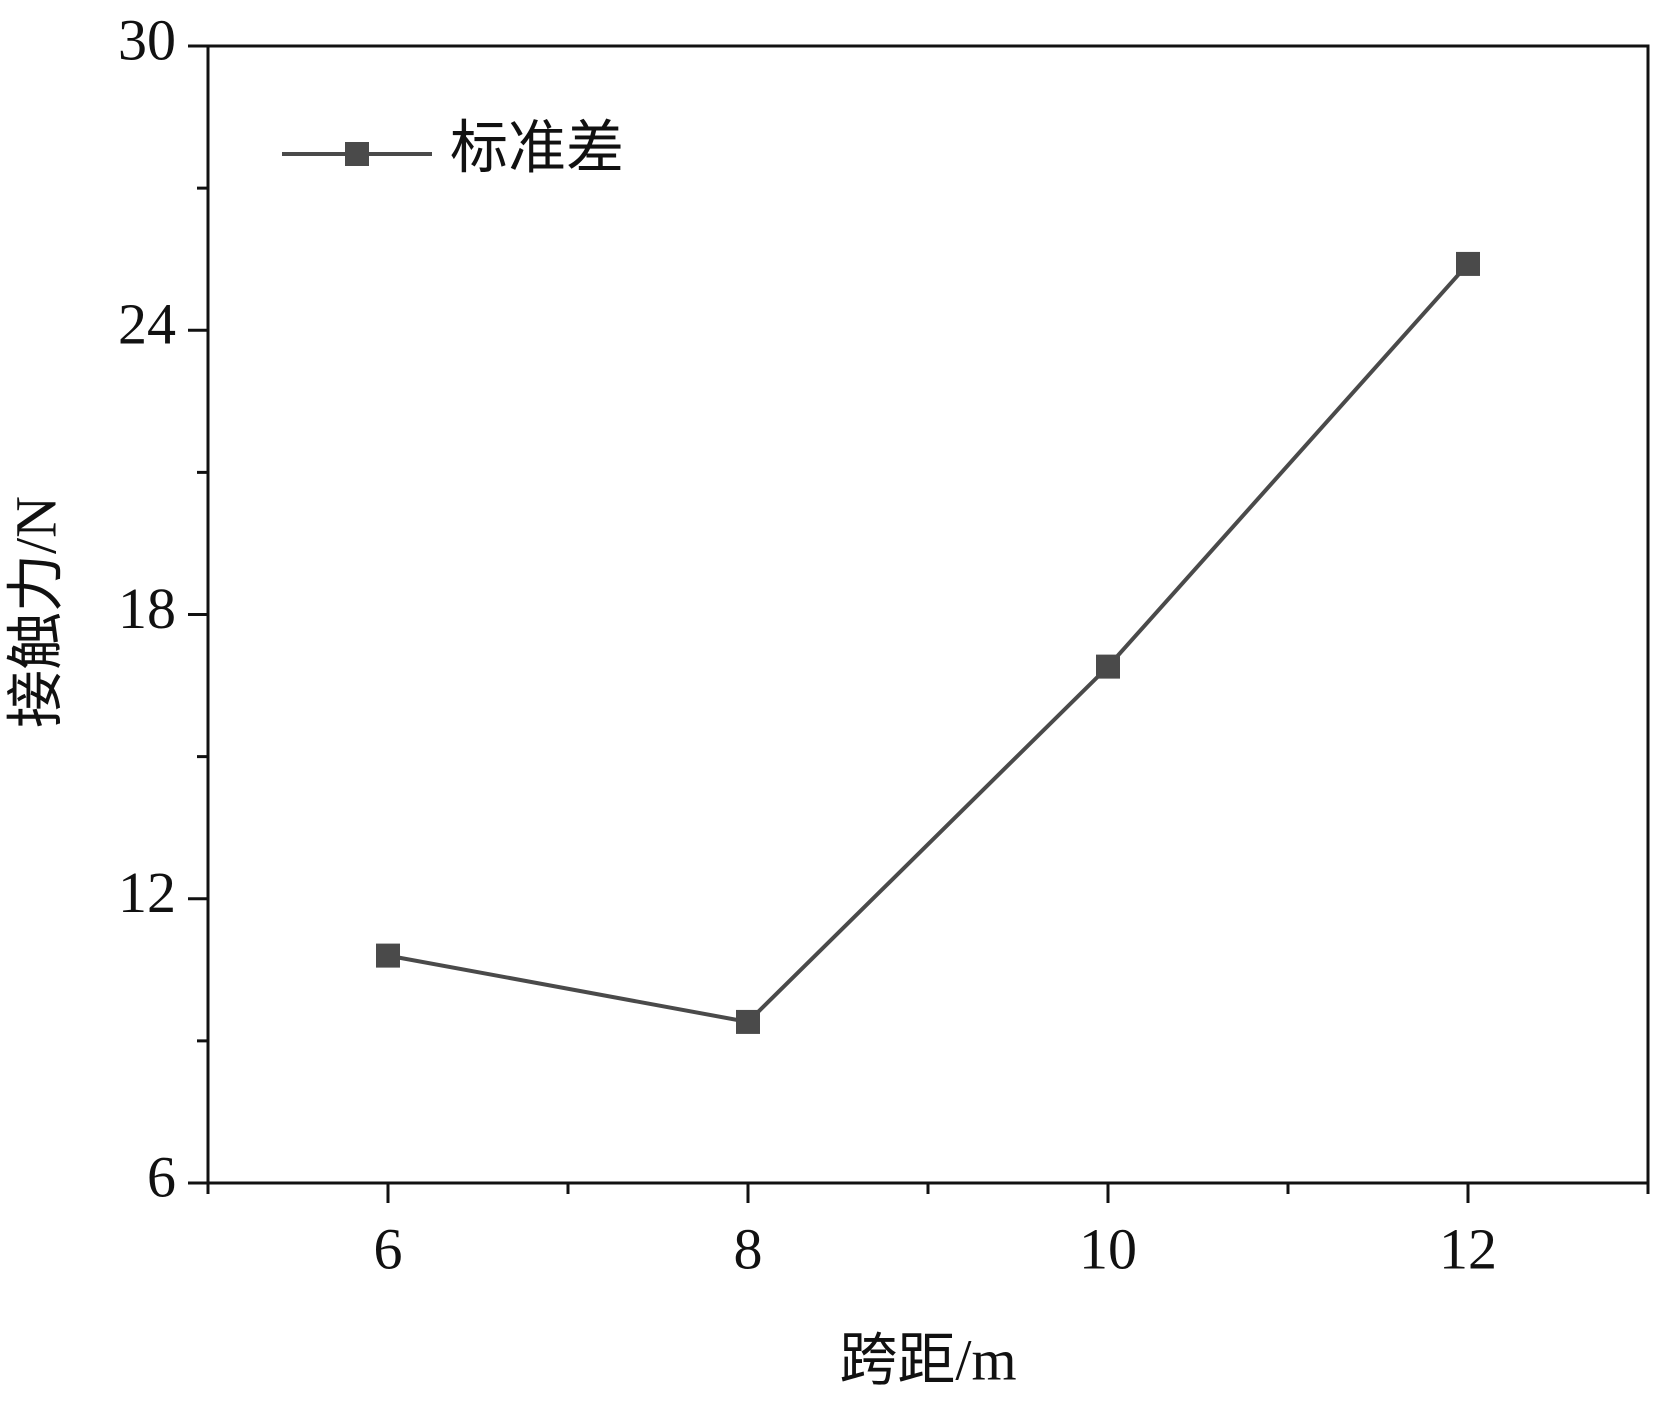 This screenshot has height=1410, width=1653. What do you see at coordinates (147, 892) in the screenshot?
I see `y-tick-label: 12` at bounding box center [147, 892].